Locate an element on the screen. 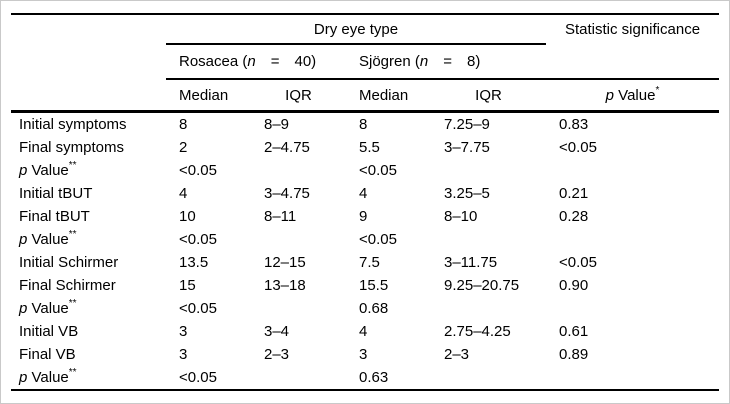 This screenshot has height=404, width=730. header-dry-eye-type: Dry eye type is located at coordinates (356, 29).